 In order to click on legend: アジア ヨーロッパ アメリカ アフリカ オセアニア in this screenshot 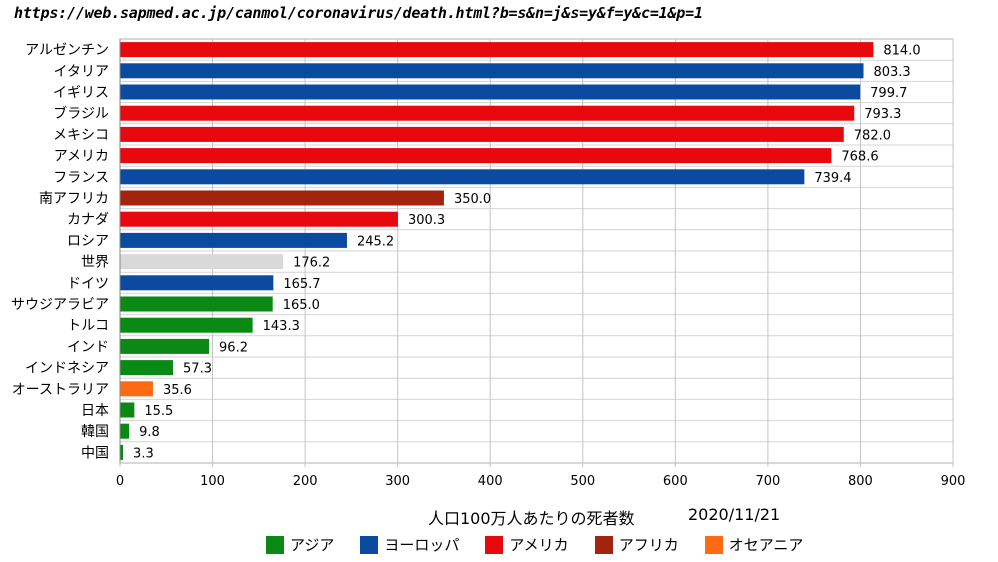, I will do `click(547, 544)`.